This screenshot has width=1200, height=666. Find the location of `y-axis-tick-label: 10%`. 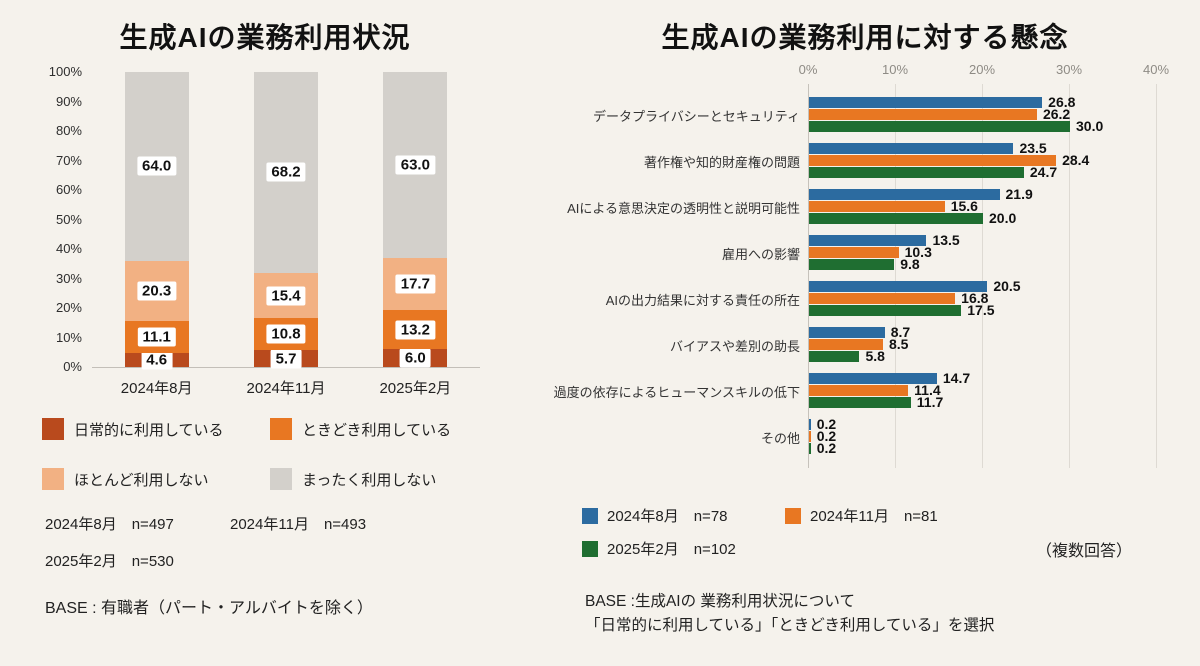

y-axis-tick-label: 10% is located at coordinates (68, 337).